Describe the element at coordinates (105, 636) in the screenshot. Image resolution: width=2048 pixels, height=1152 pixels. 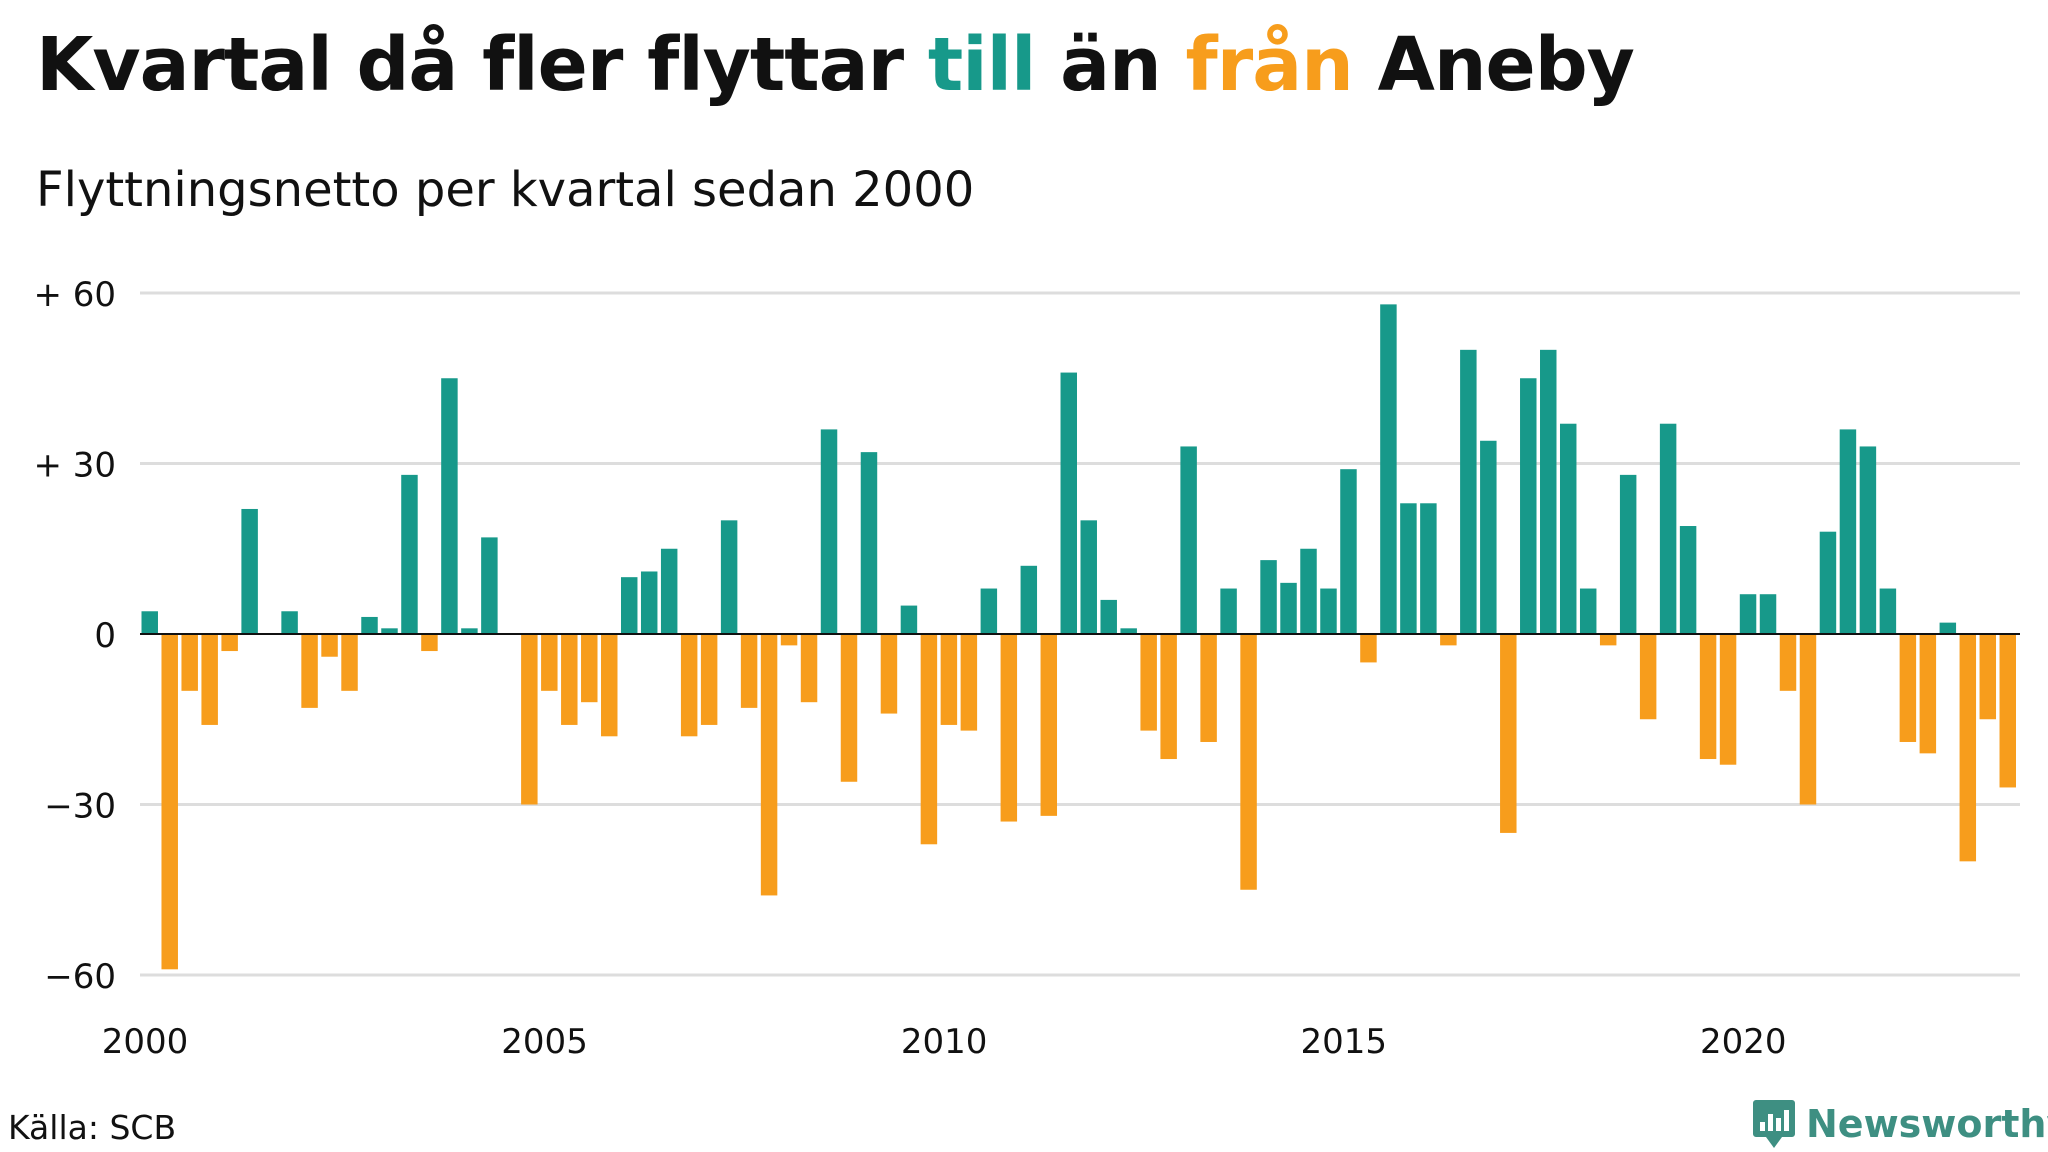
I see `y-tick-label: 0` at that location.